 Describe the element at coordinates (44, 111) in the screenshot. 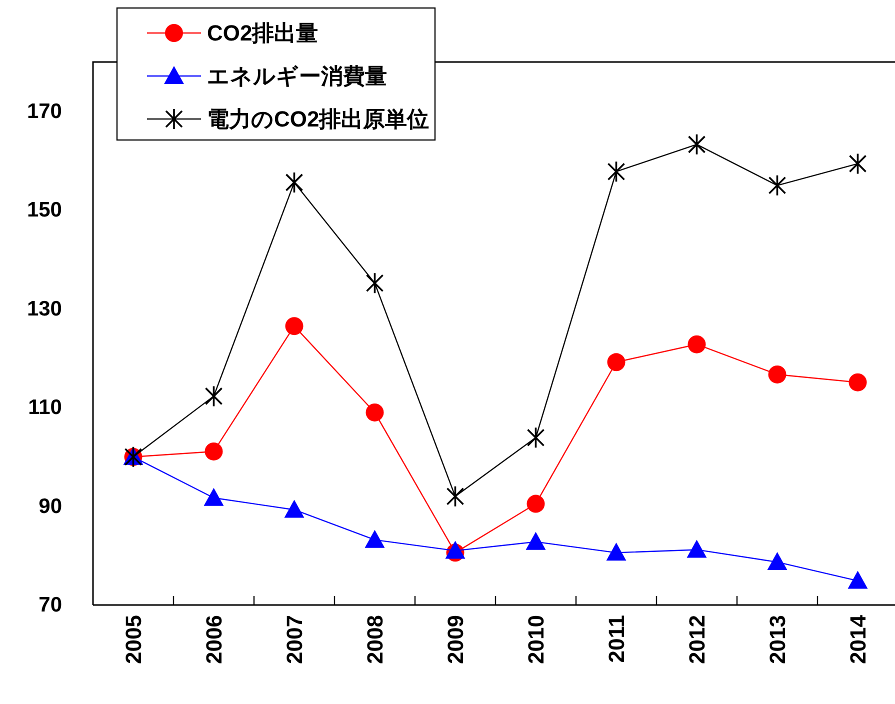

I see `y-tick-label: 170` at that location.